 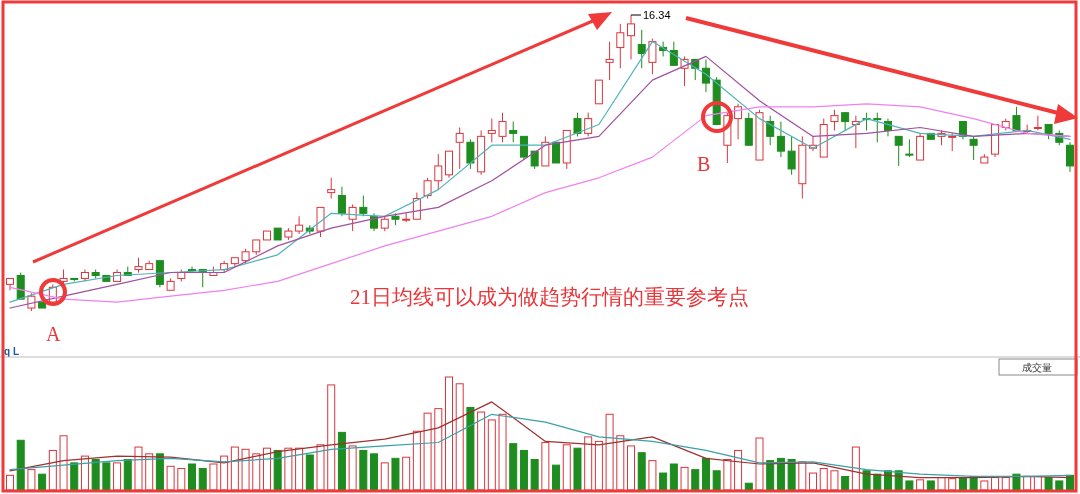 What do you see at coordinates (53, 334) in the screenshot?
I see `text: A` at bounding box center [53, 334].